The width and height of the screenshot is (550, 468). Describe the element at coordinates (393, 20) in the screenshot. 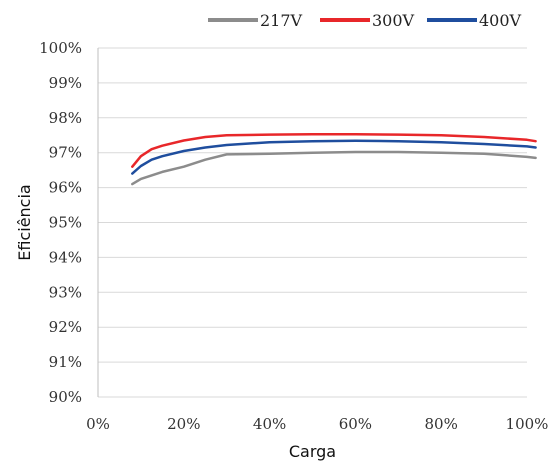

I see `legend-label: 300V` at that location.